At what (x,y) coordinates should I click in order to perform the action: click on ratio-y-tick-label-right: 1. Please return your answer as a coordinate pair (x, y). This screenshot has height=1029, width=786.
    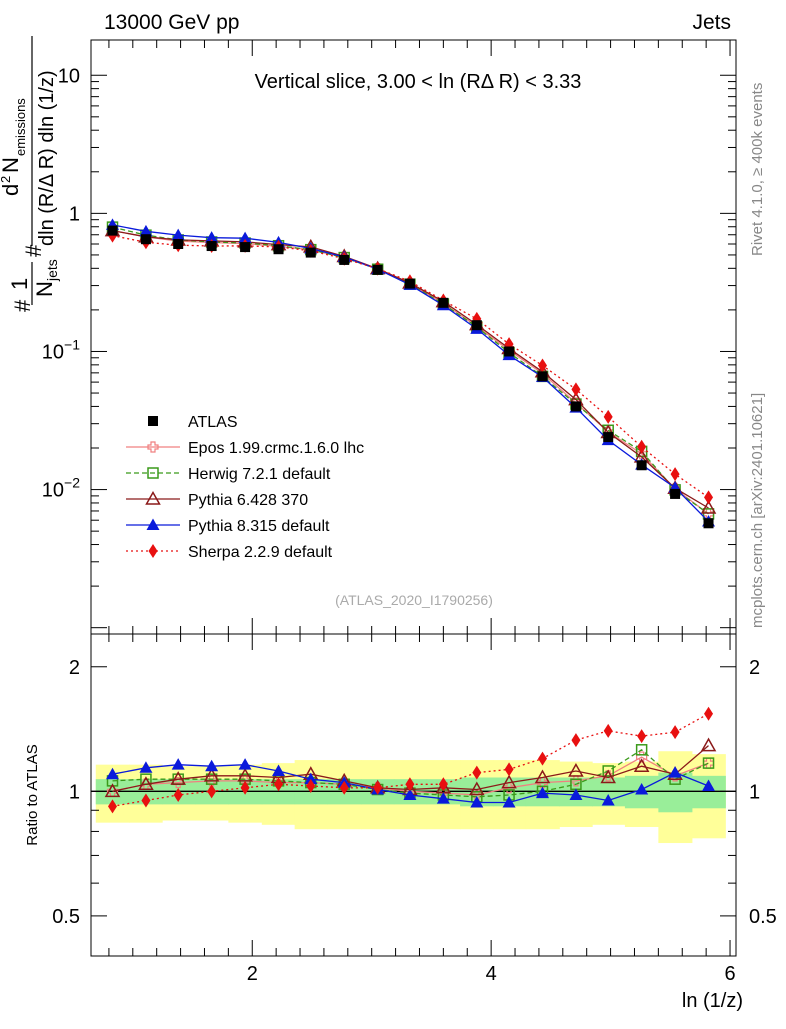
    Looking at the image, I should click on (754, 792).